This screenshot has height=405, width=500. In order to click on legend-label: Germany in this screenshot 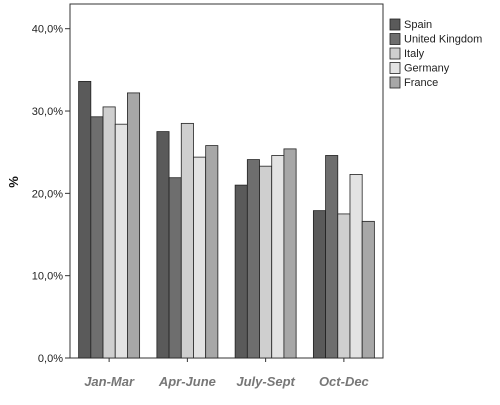, I will do `click(427, 69)`.